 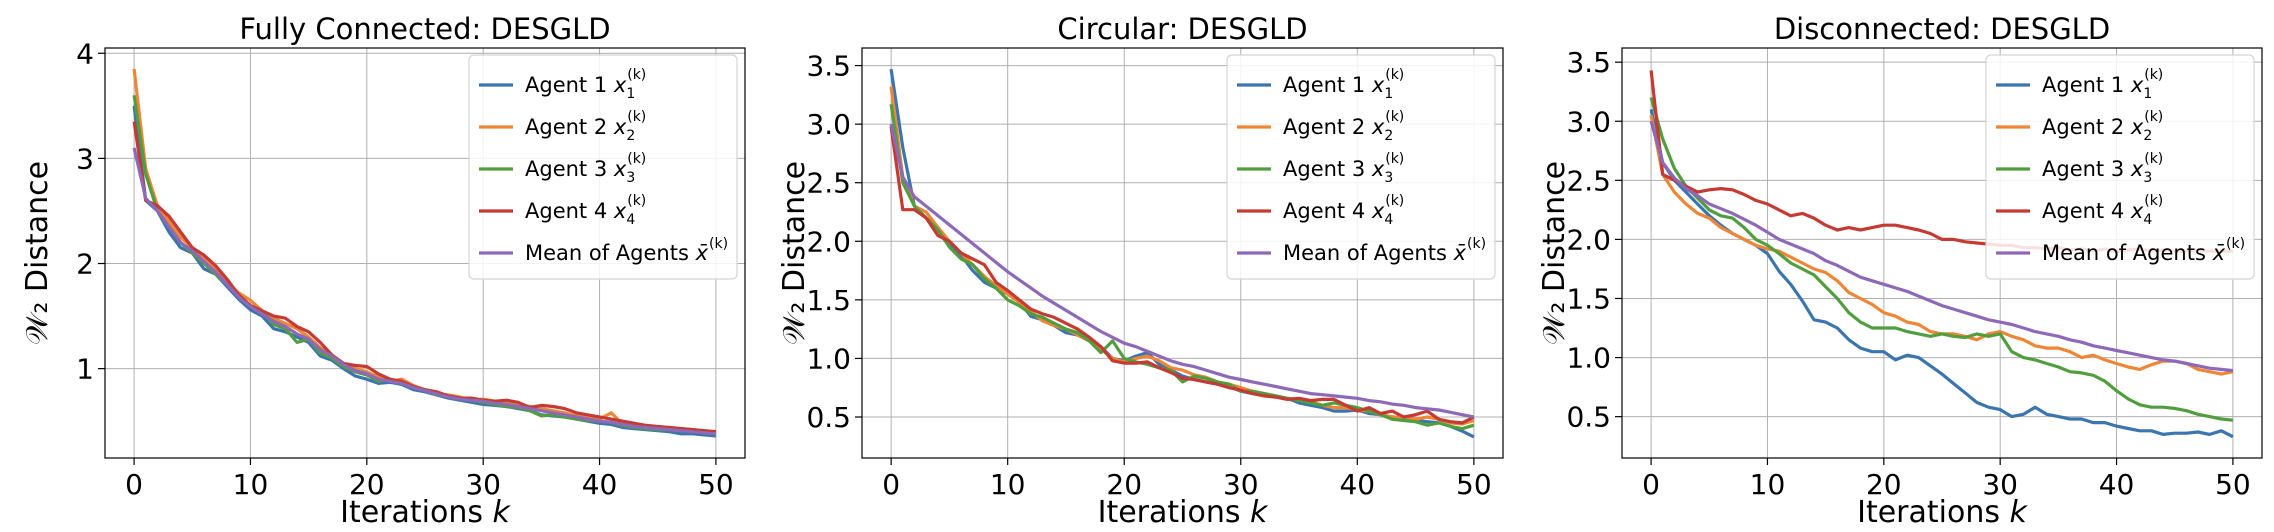 I want to click on y-tick-label: 3, so click(x=85, y=158).